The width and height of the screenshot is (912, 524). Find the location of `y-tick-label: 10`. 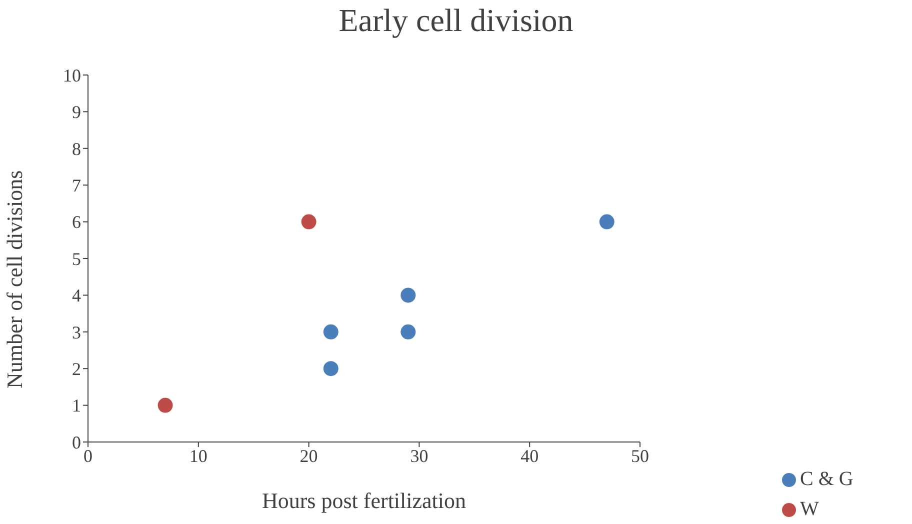

y-tick-label: 10 is located at coordinates (72, 75).